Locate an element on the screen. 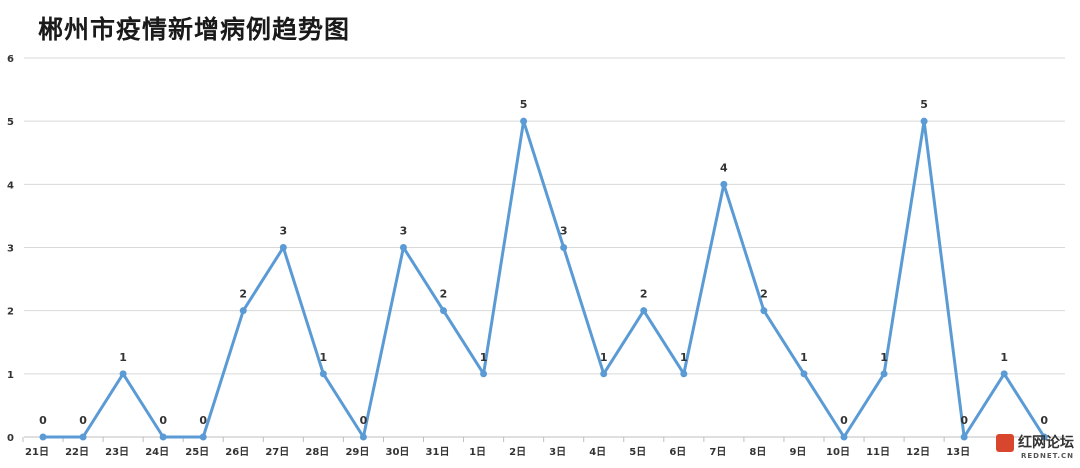 The width and height of the screenshot is (1080, 468). x-tick-label: 21日 is located at coordinates (37, 452).